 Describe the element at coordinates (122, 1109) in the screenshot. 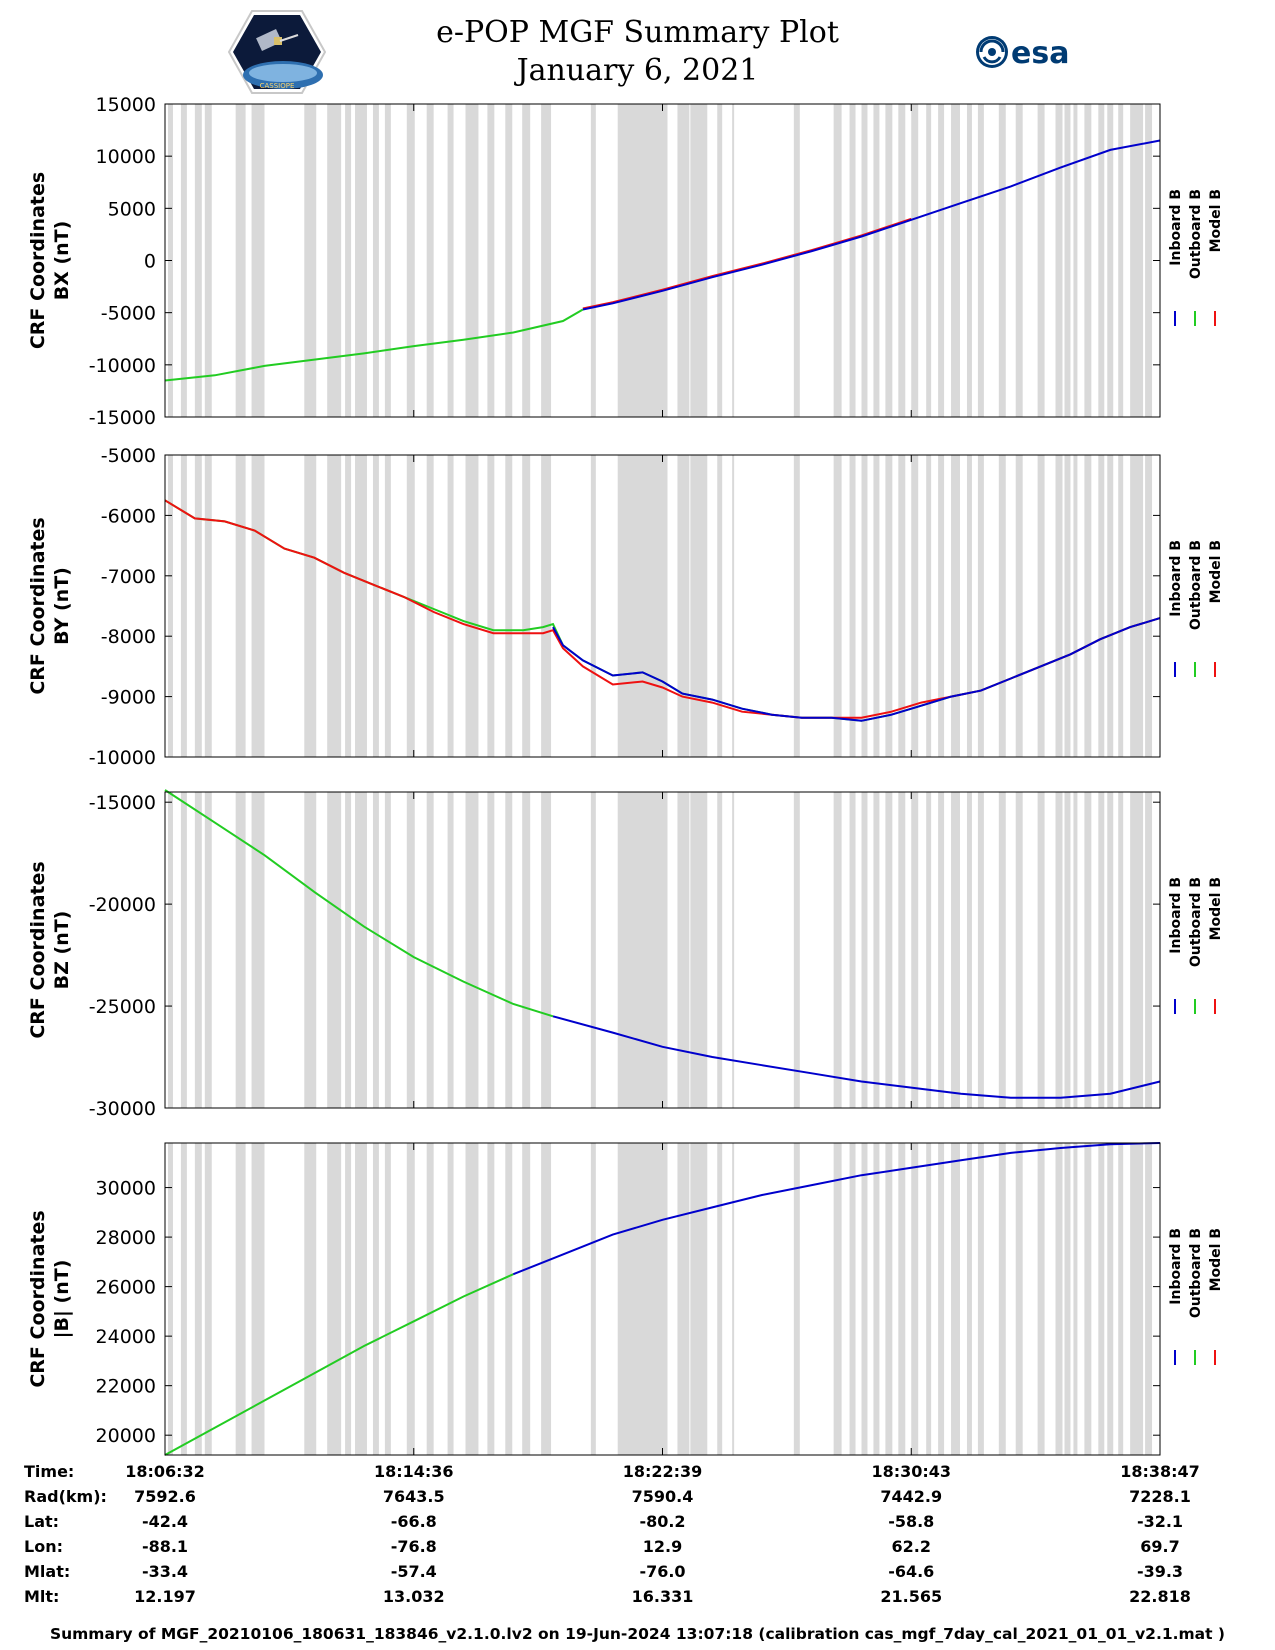

I see `y-tick-label: -30000` at that location.